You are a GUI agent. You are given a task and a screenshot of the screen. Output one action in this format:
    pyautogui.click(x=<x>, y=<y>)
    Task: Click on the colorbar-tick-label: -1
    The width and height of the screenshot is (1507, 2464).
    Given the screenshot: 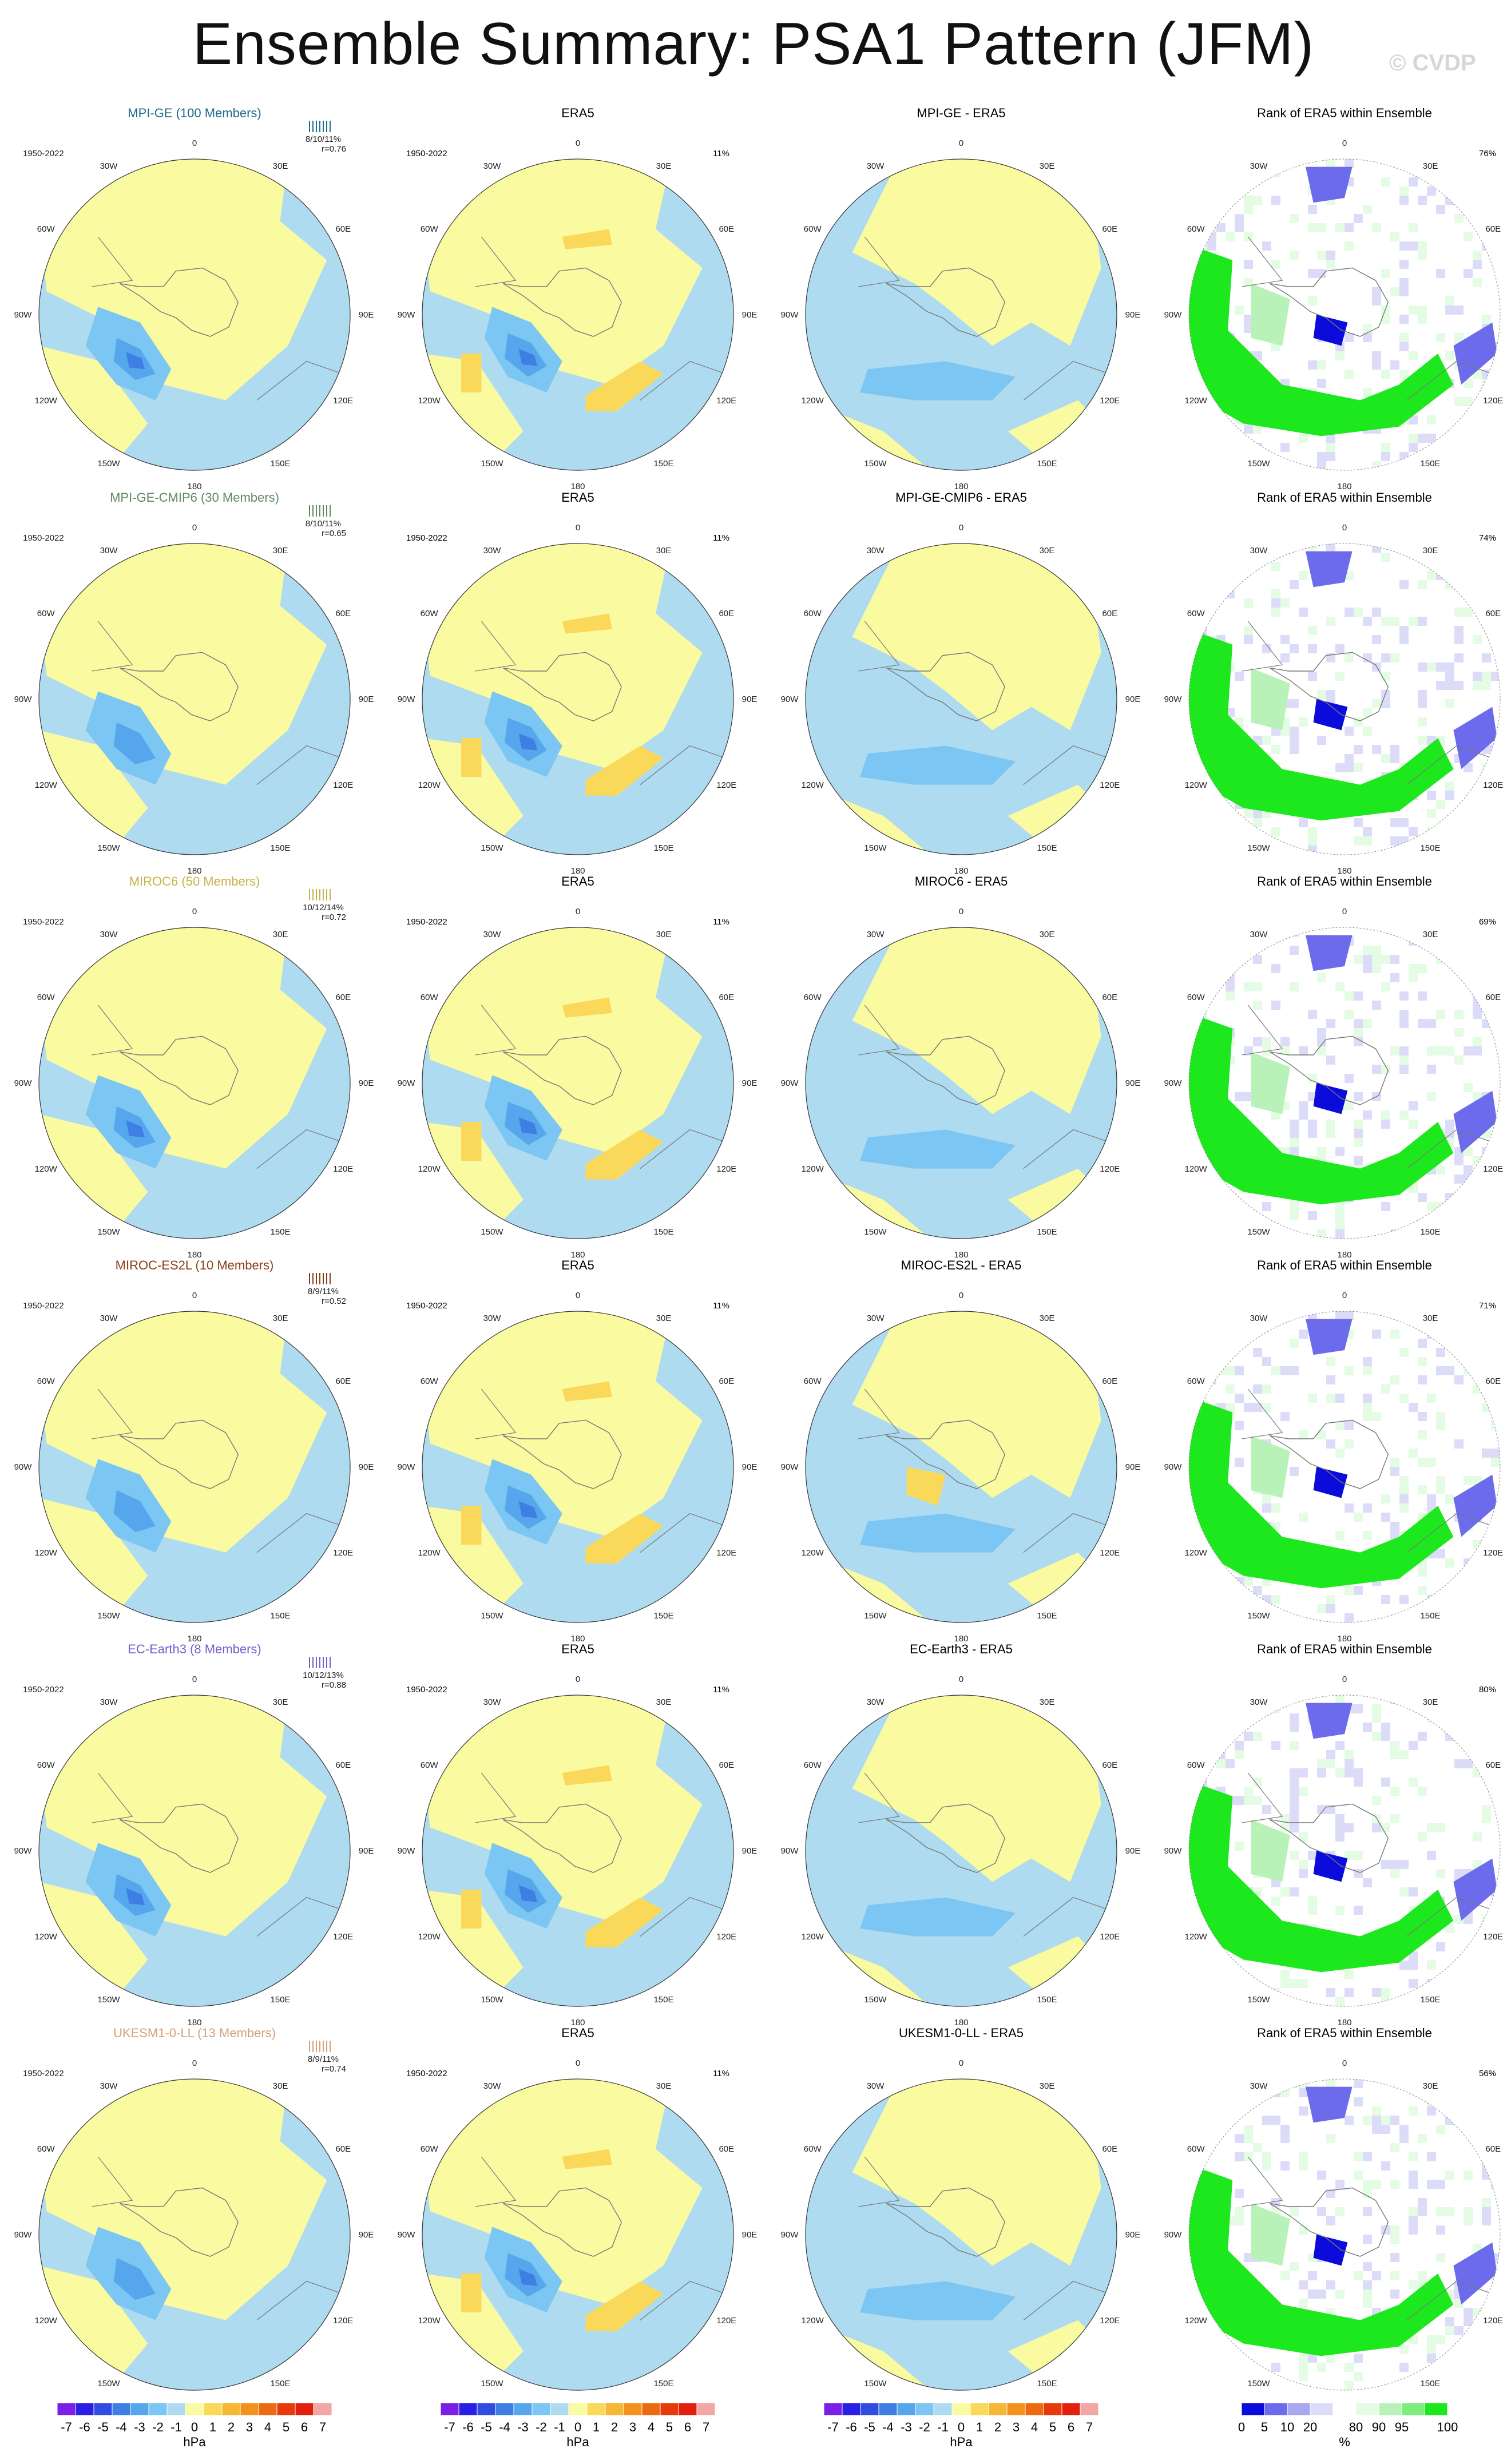 What is the action you would take?
    pyautogui.click(x=176, y=2427)
    